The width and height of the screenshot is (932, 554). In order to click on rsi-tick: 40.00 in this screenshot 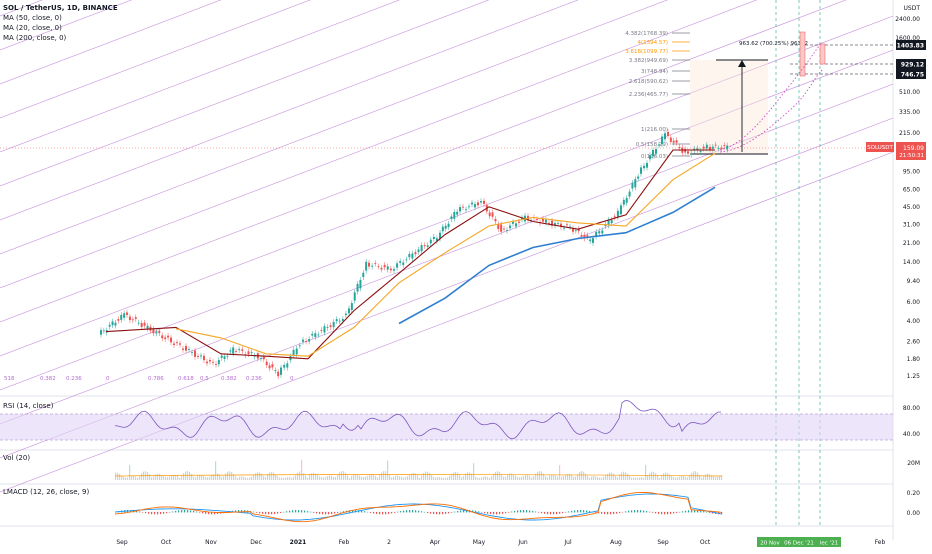, I will do `click(911, 434)`.